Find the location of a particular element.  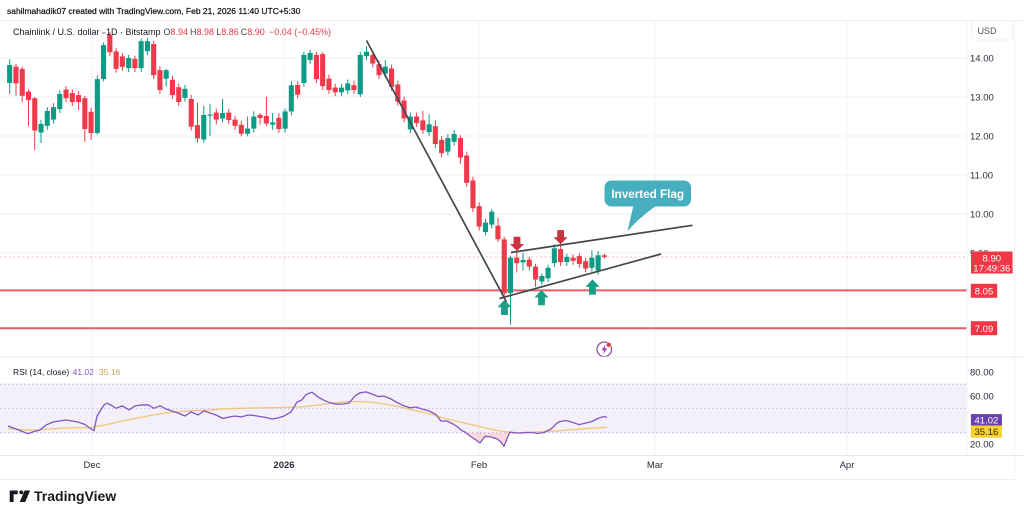

svg-text: Feb is located at coordinates (479, 465).